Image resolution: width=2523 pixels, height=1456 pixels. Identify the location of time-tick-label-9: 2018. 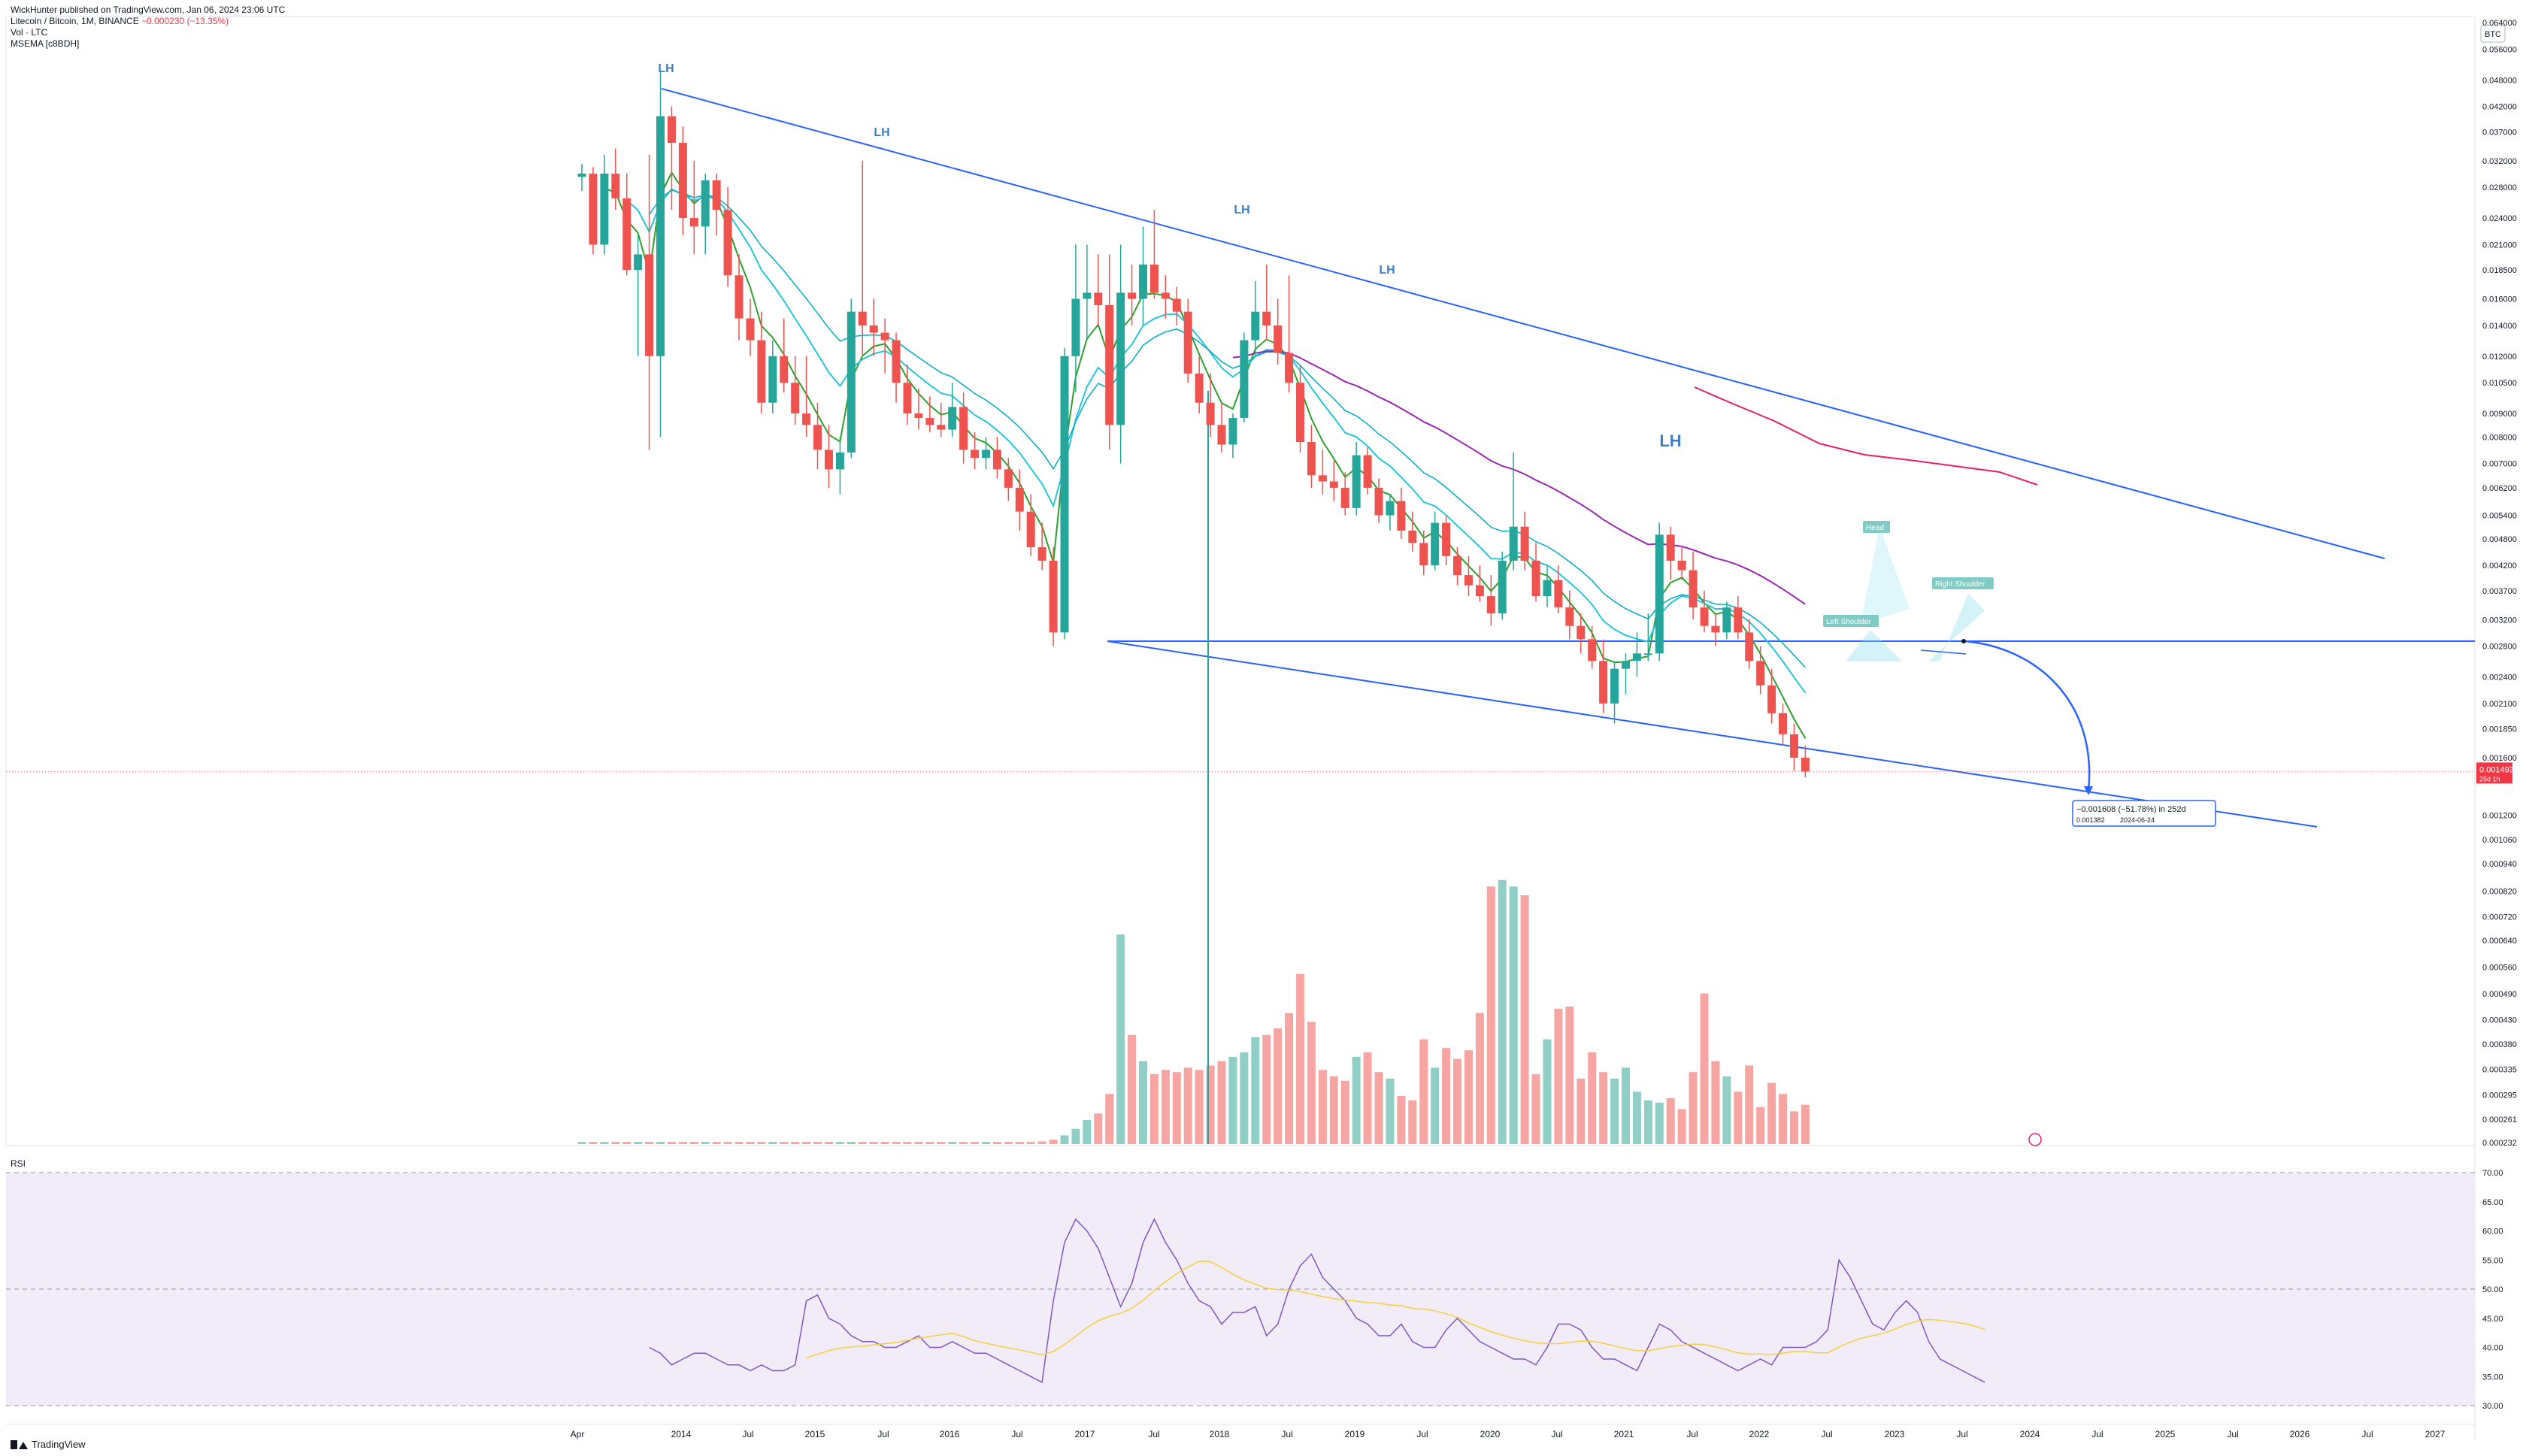
(1220, 1434).